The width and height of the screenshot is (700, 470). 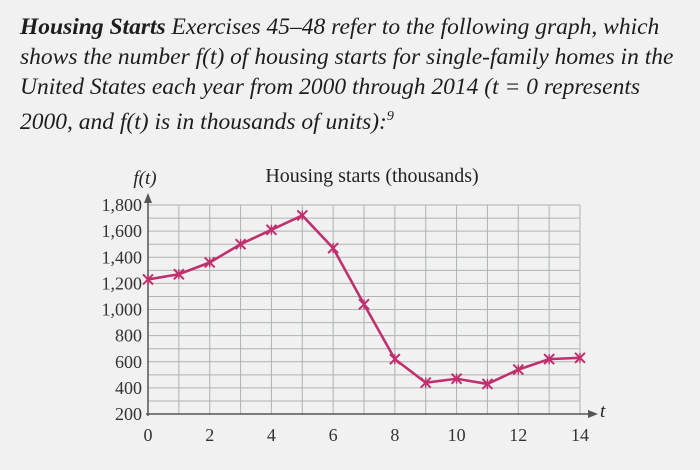 I want to click on x-axis-label: t, so click(x=603, y=411).